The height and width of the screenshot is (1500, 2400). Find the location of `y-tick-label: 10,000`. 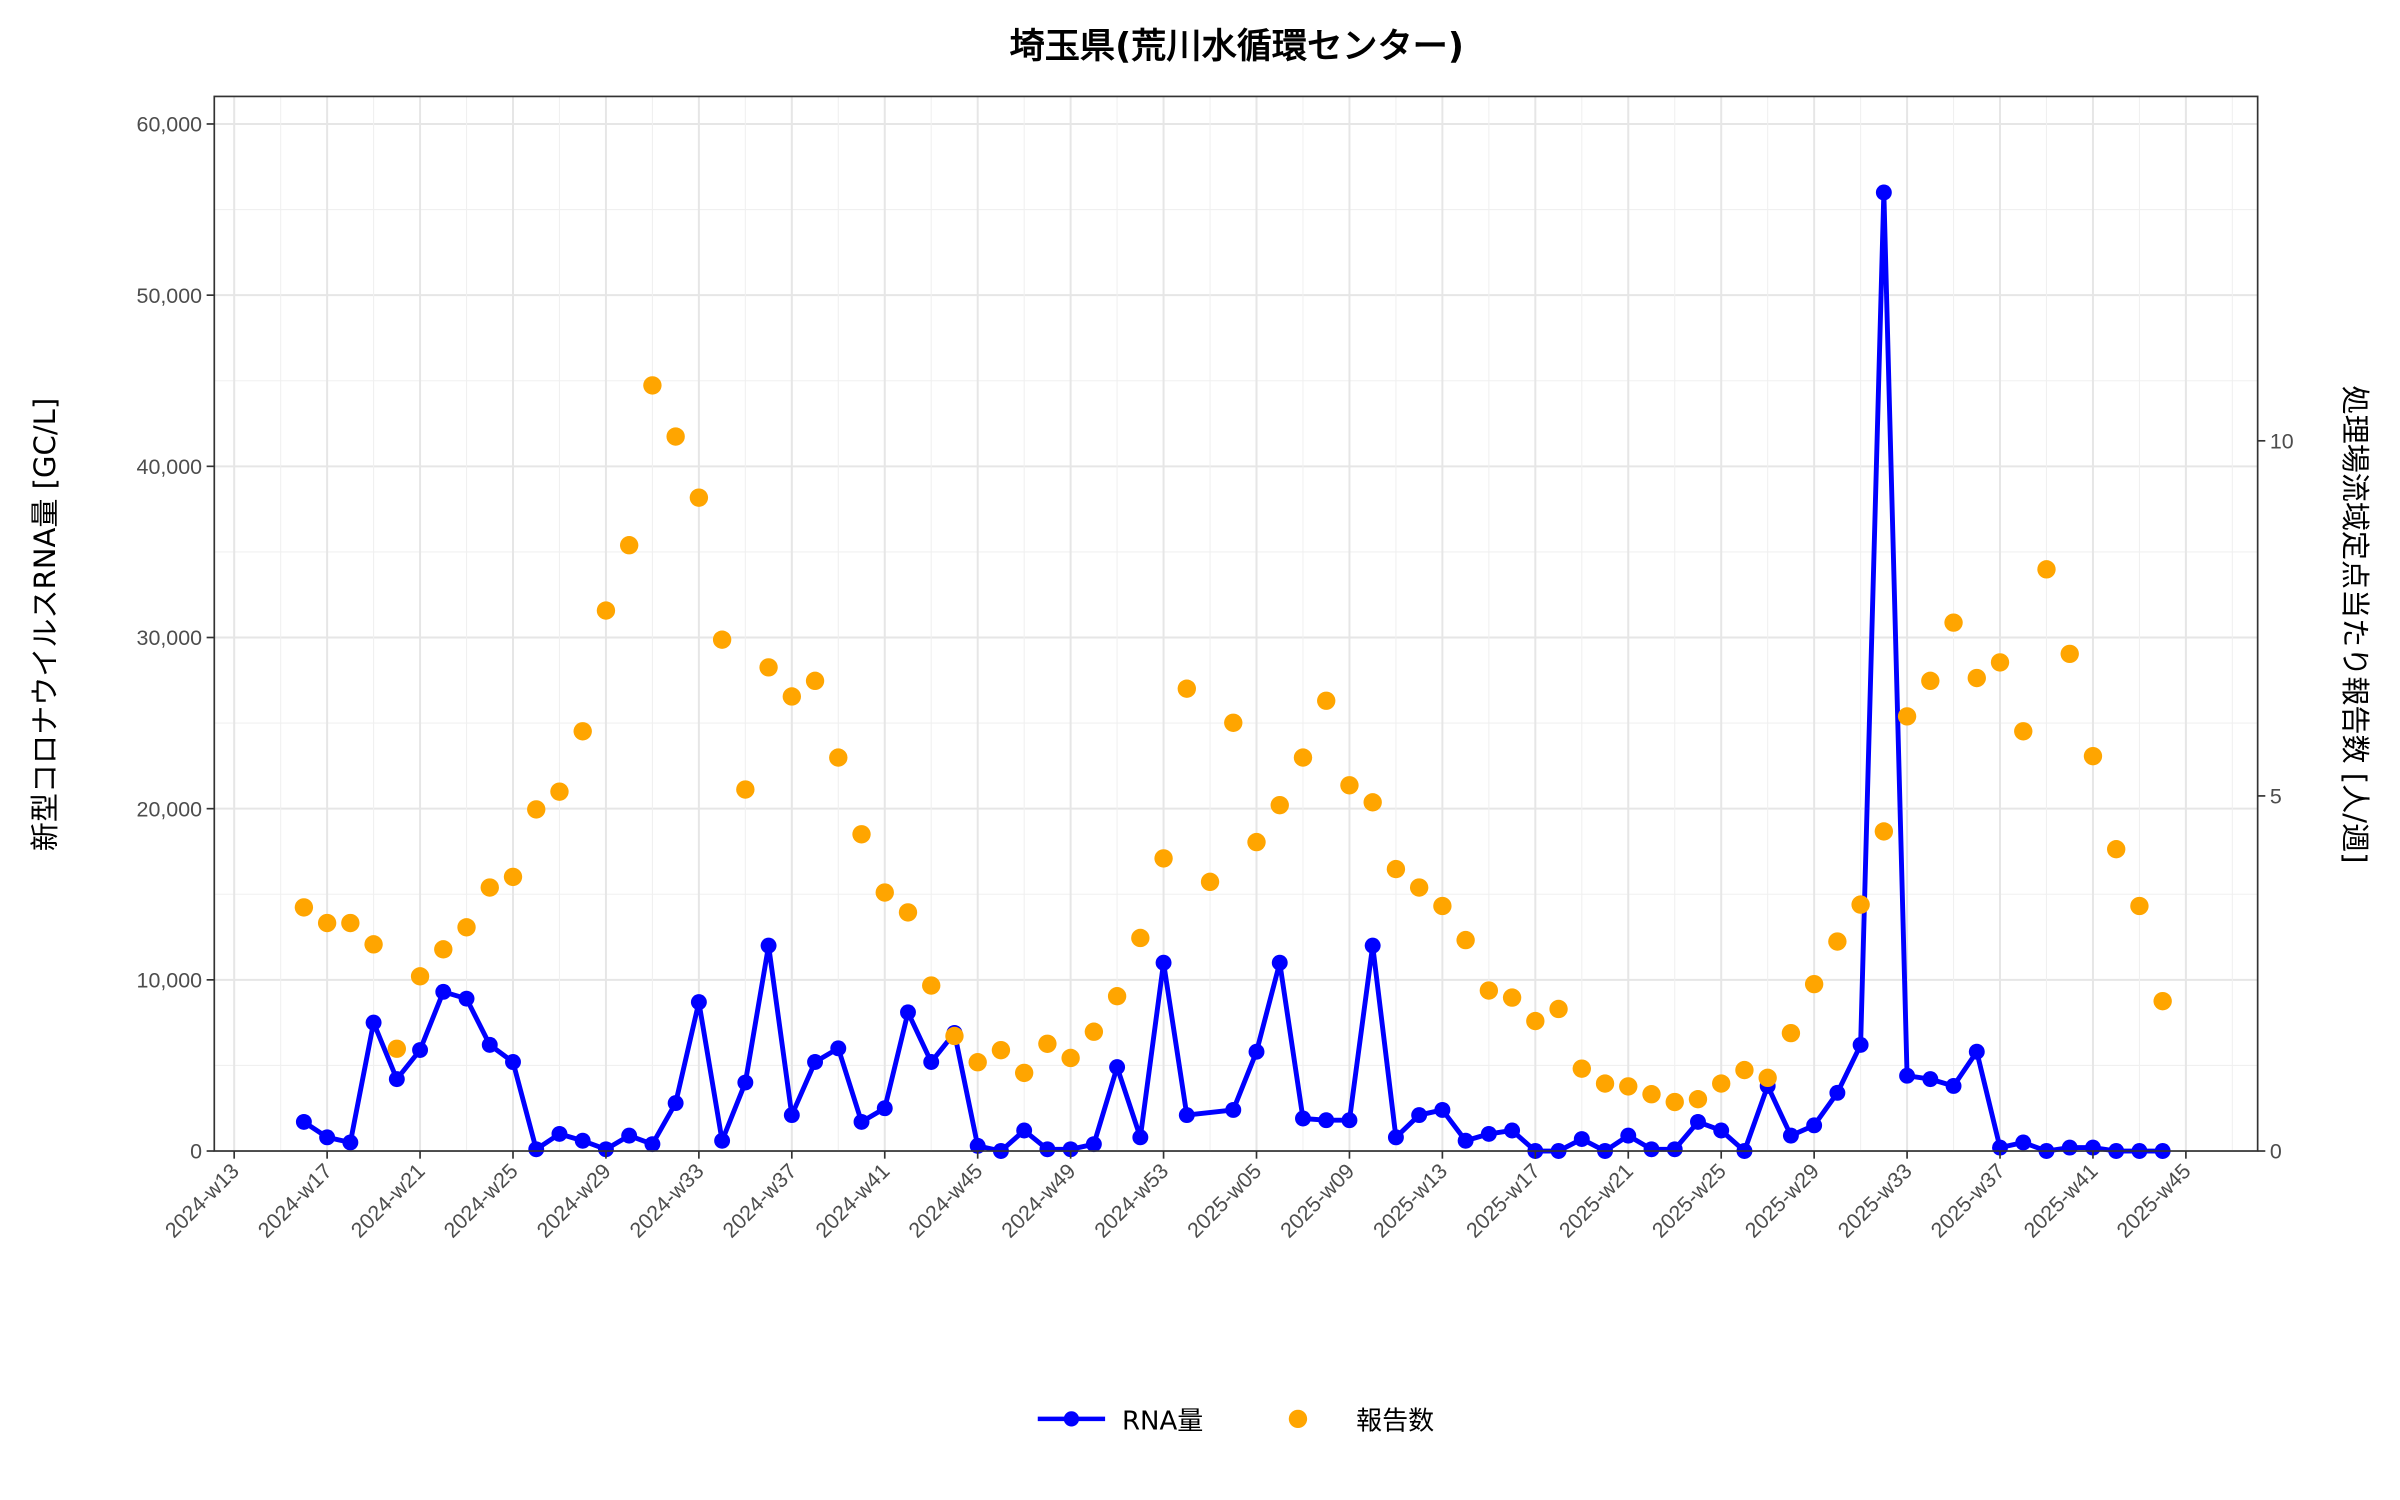

y-tick-label: 10,000 is located at coordinates (170, 981).